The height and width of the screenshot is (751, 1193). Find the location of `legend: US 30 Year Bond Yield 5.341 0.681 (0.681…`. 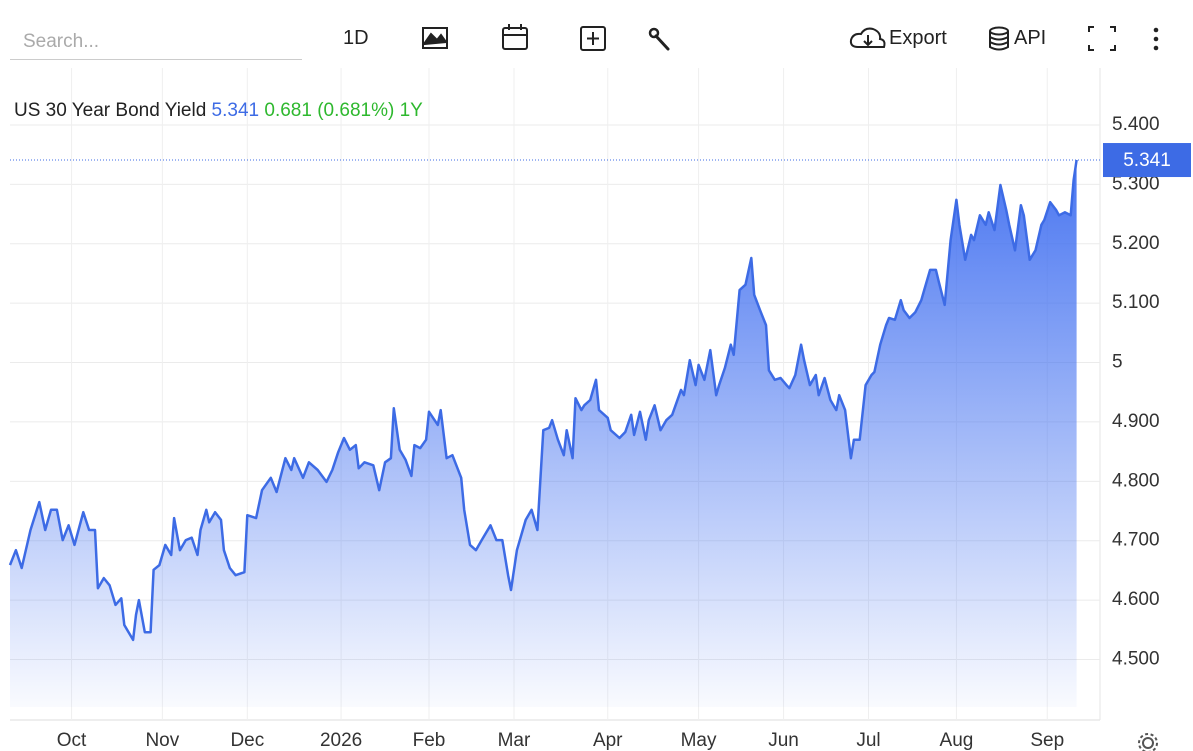

legend: US 30 Year Bond Yield 5.341 0.681 (0.681… is located at coordinates (218, 111).